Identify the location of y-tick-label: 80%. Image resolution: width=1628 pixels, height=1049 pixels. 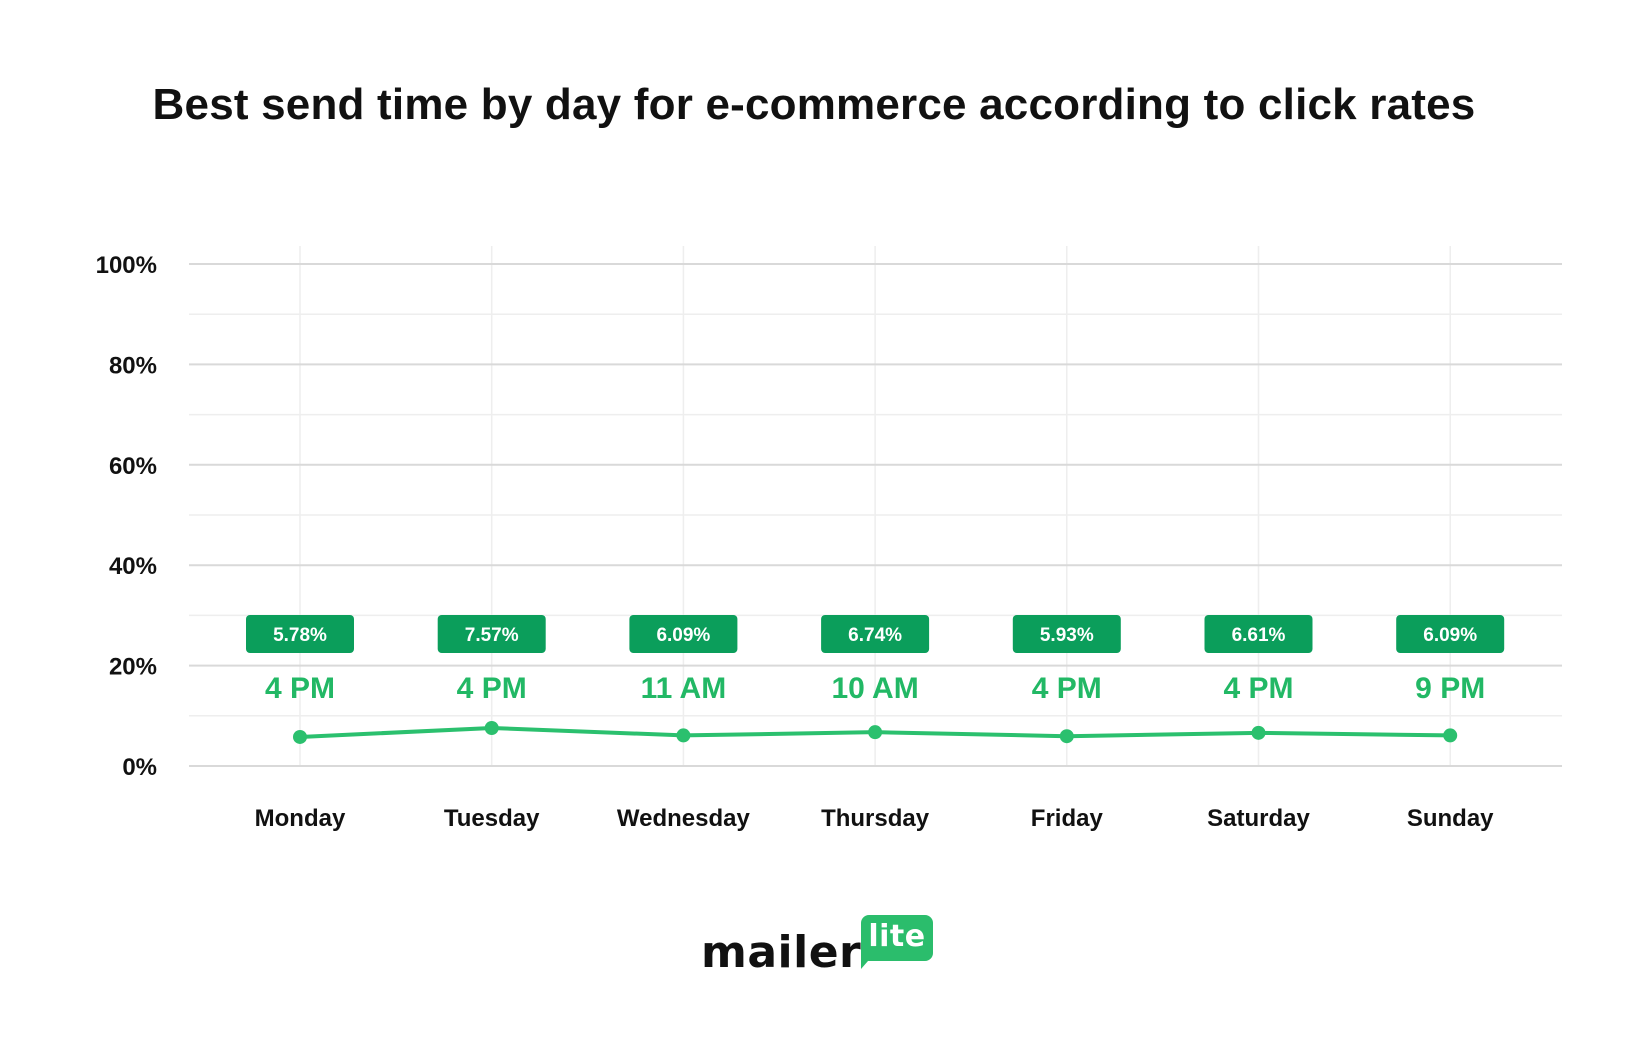
(133, 365).